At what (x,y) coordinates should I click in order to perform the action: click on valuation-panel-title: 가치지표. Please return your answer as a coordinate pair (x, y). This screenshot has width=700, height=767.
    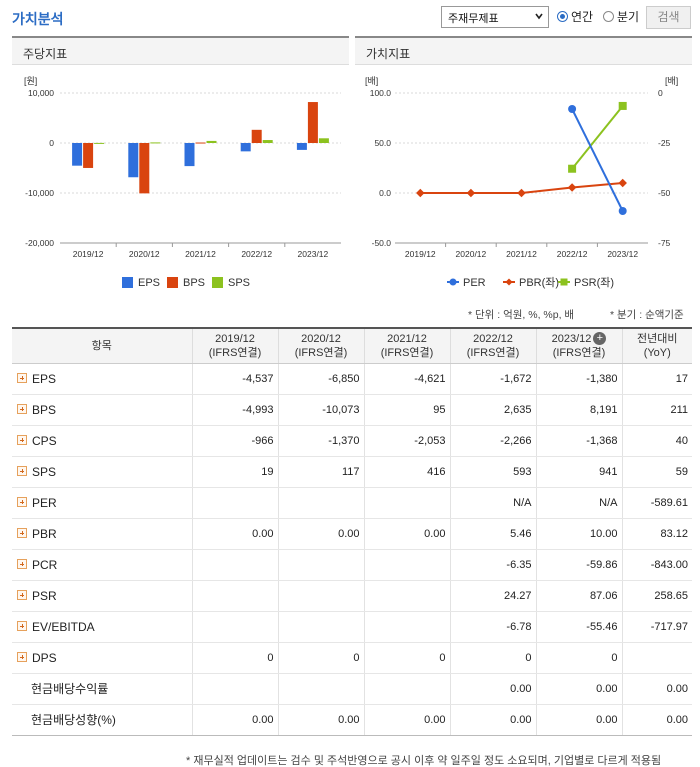
    Looking at the image, I should click on (523, 51).